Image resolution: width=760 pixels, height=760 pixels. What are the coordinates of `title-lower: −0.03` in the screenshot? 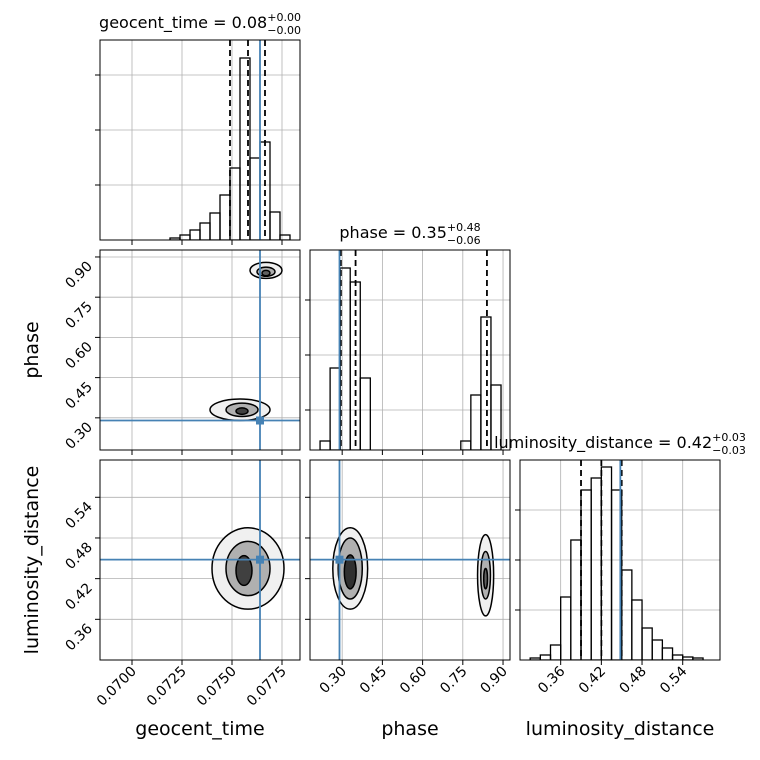 It's located at (729, 450).